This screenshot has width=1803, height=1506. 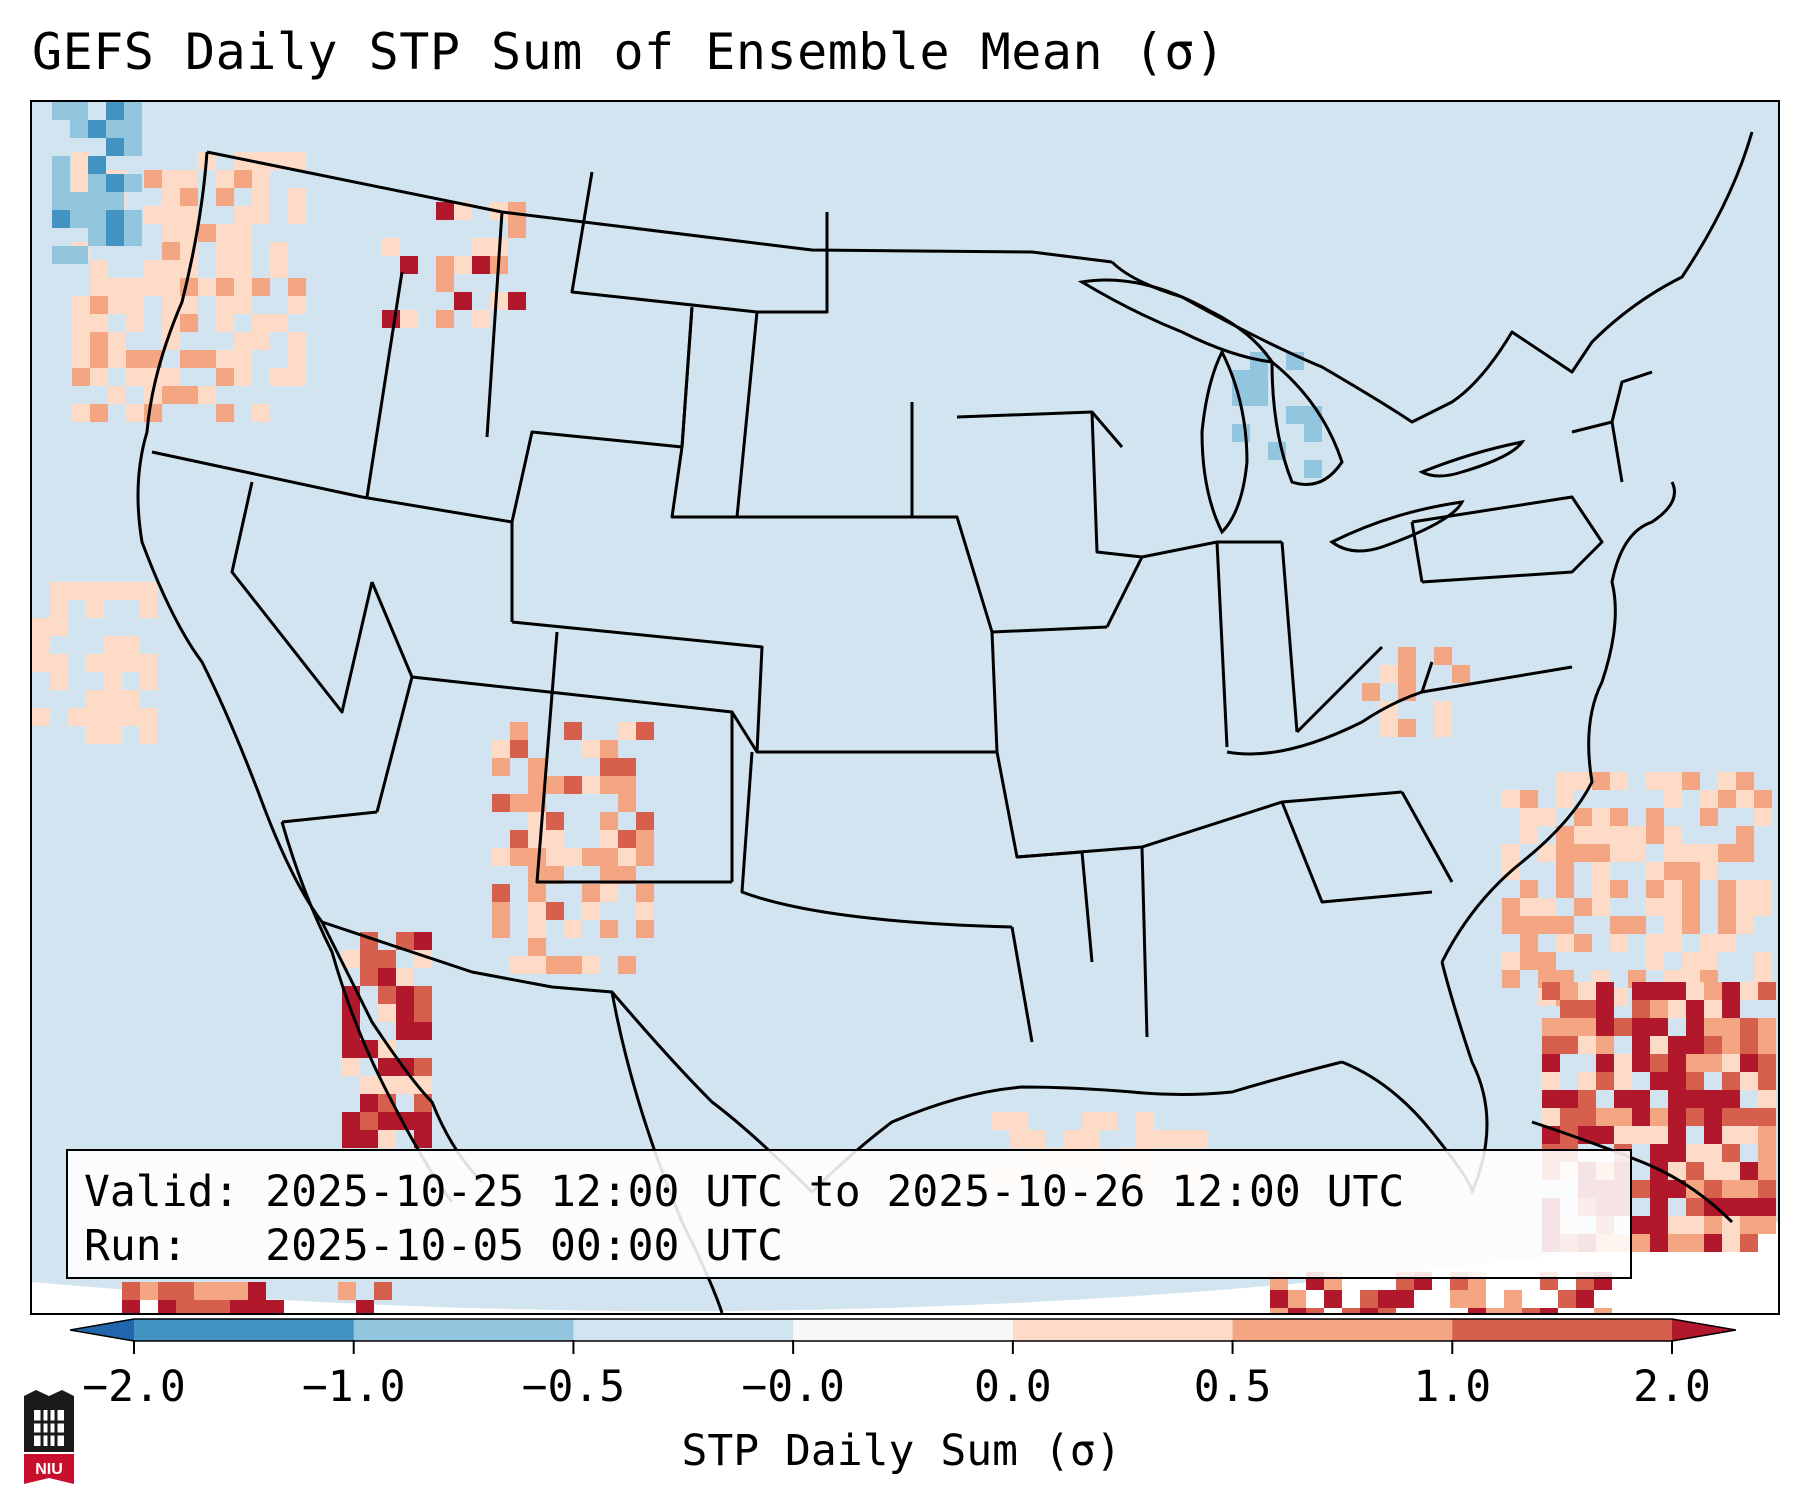 I want to click on niu-logo-text: NIU, so click(x=49, y=1469).